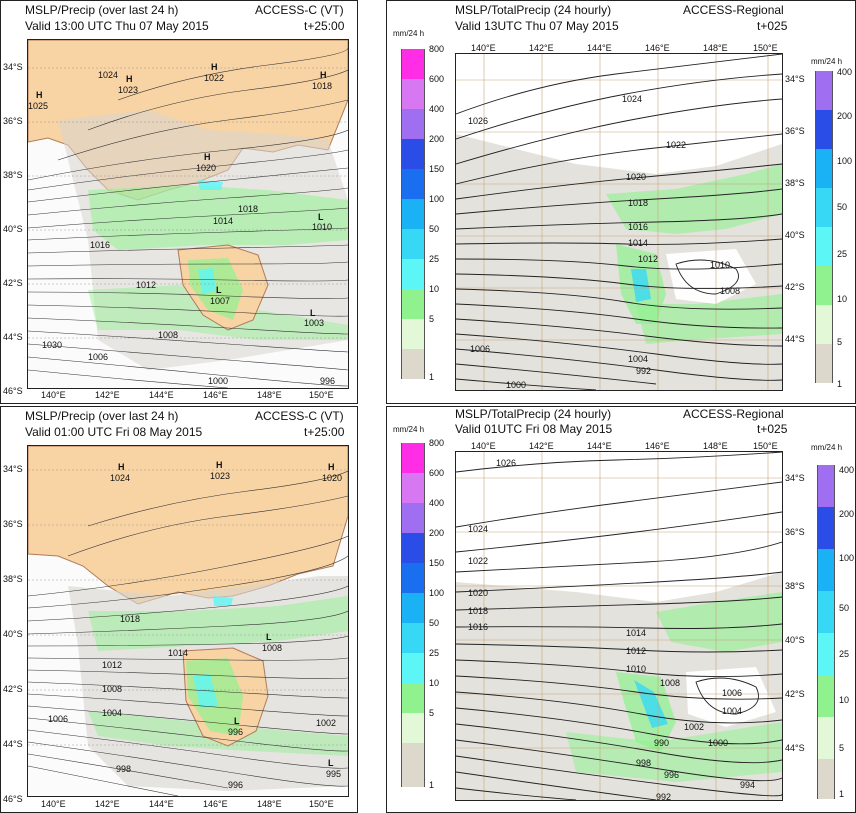 The width and height of the screenshot is (856, 813). What do you see at coordinates (709, 319) in the screenshot?
I see `precip-band-green-south` at bounding box center [709, 319].